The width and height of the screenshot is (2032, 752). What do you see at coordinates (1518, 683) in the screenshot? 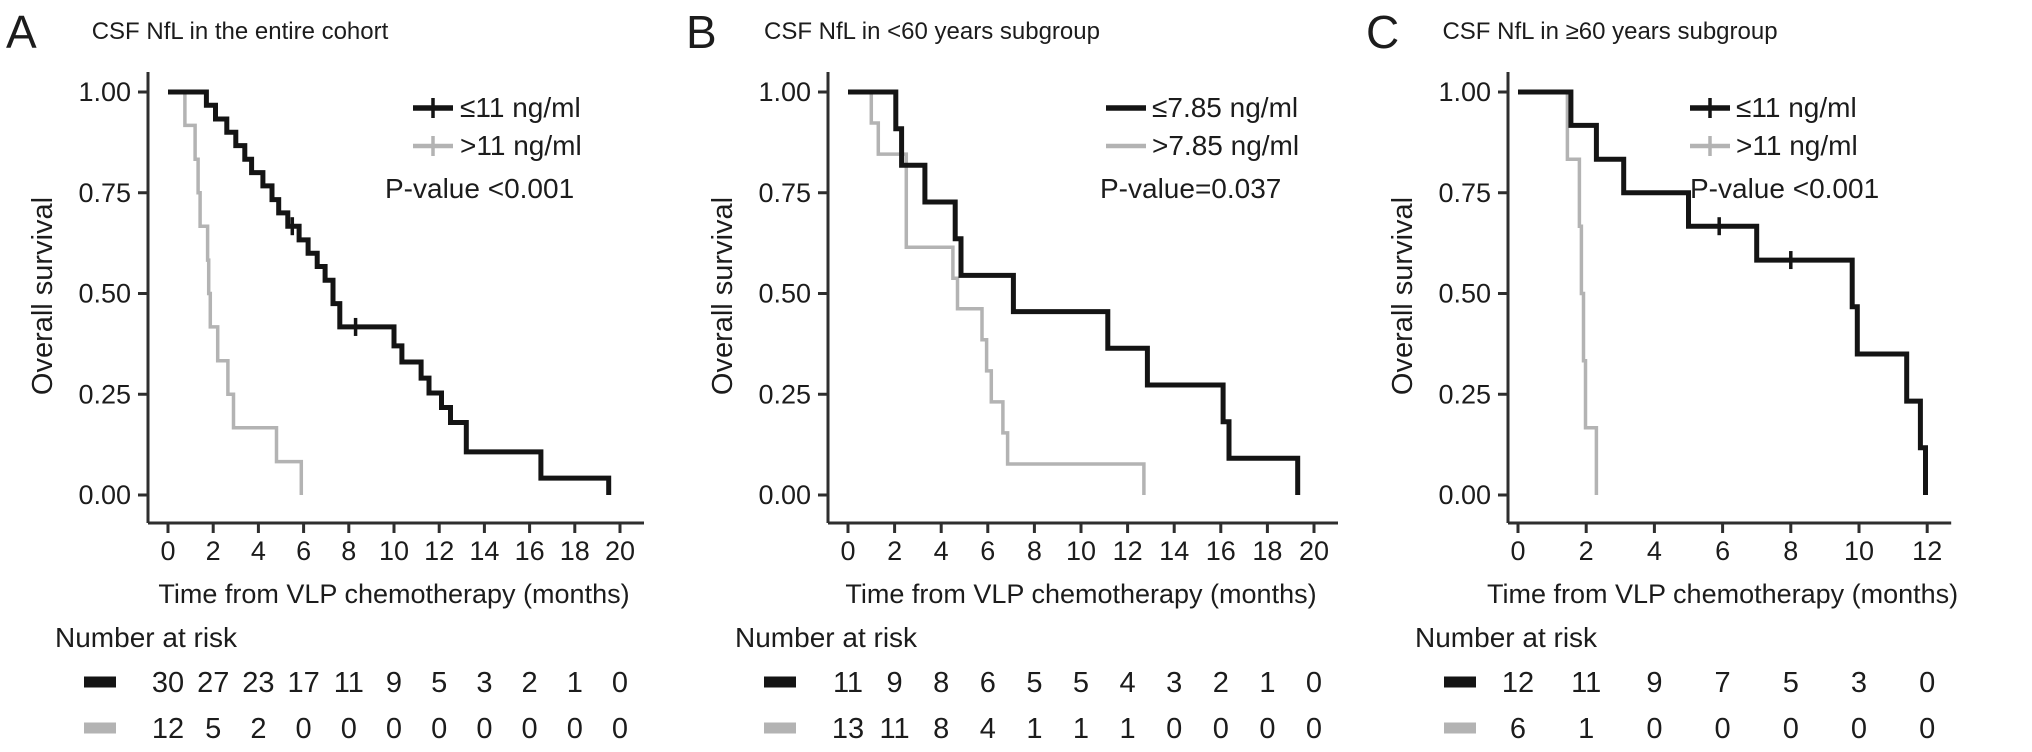
I see `risk-count: 12` at bounding box center [1518, 683].